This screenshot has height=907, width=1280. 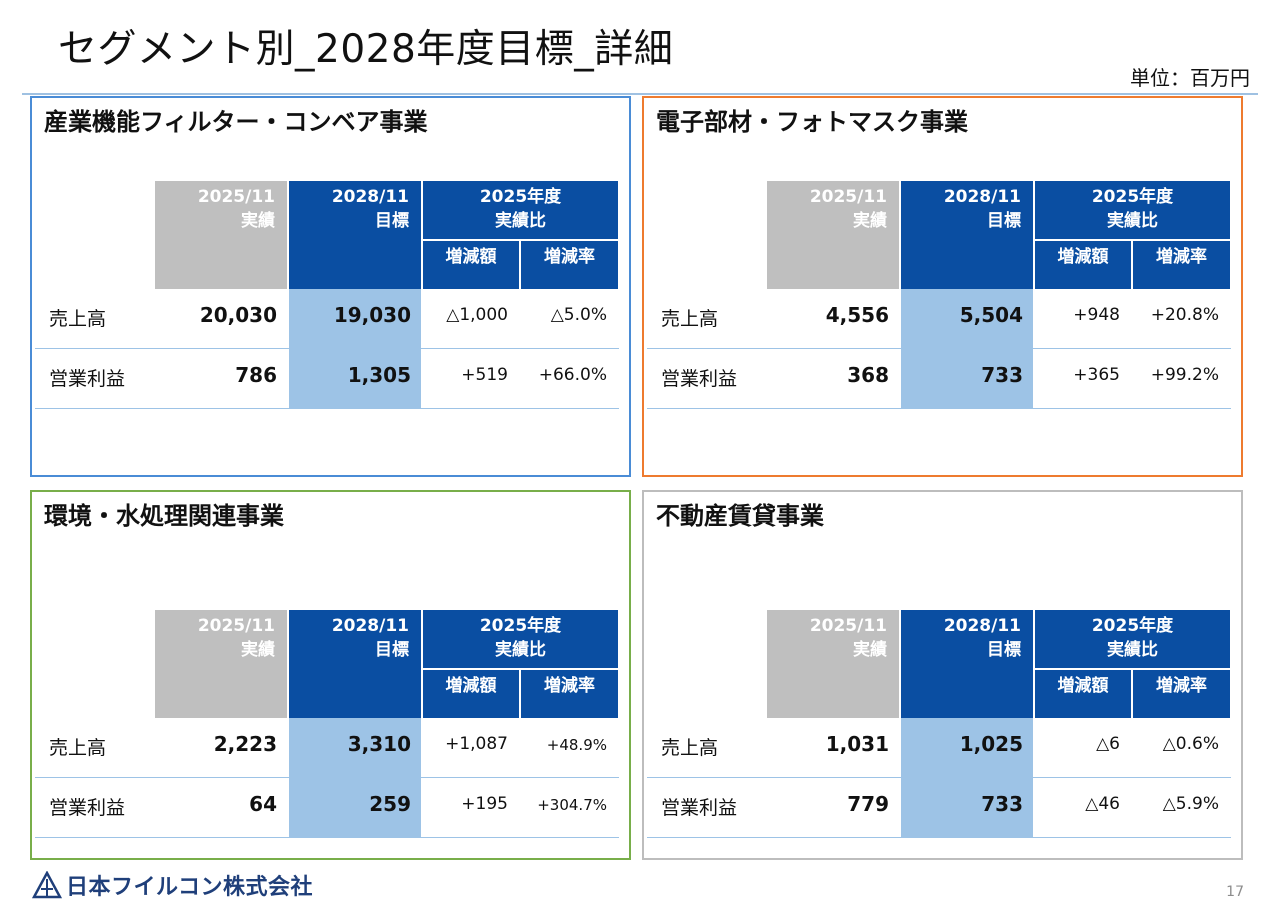 What do you see at coordinates (578, 315) in the screenshot?
I see `value-rate: △5.0%` at bounding box center [578, 315].